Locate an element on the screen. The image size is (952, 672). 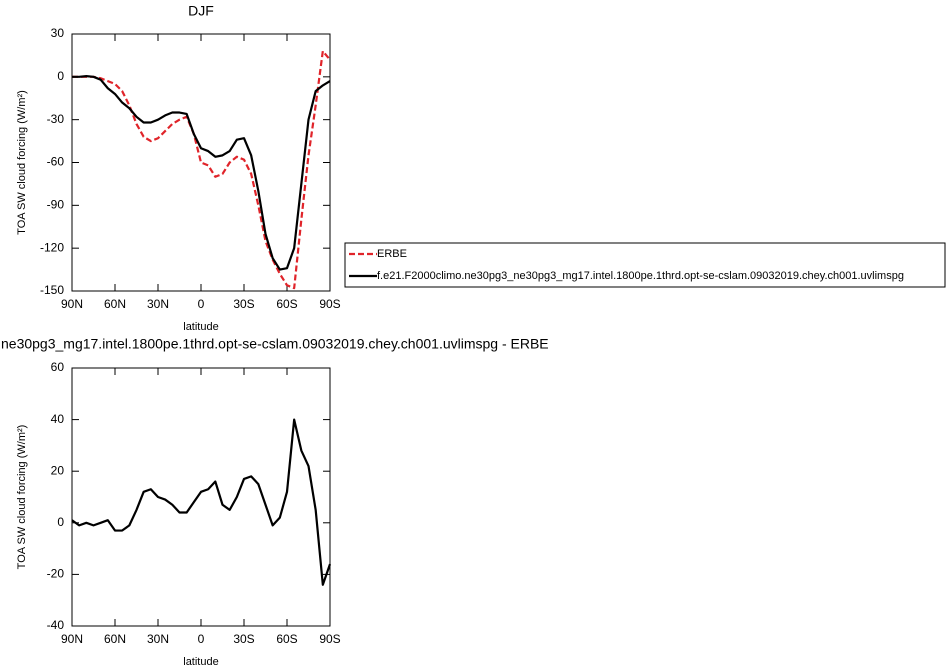
y-tick-label: -40 is located at coordinates (56, 625).